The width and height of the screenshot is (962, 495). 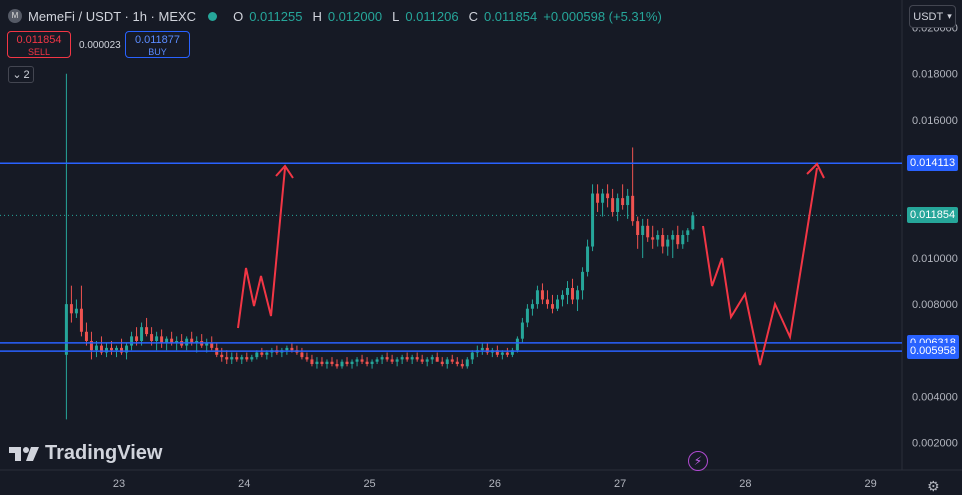 What do you see at coordinates (935, 29) in the screenshot?
I see `price-tick-label: 0.020000` at bounding box center [935, 29].